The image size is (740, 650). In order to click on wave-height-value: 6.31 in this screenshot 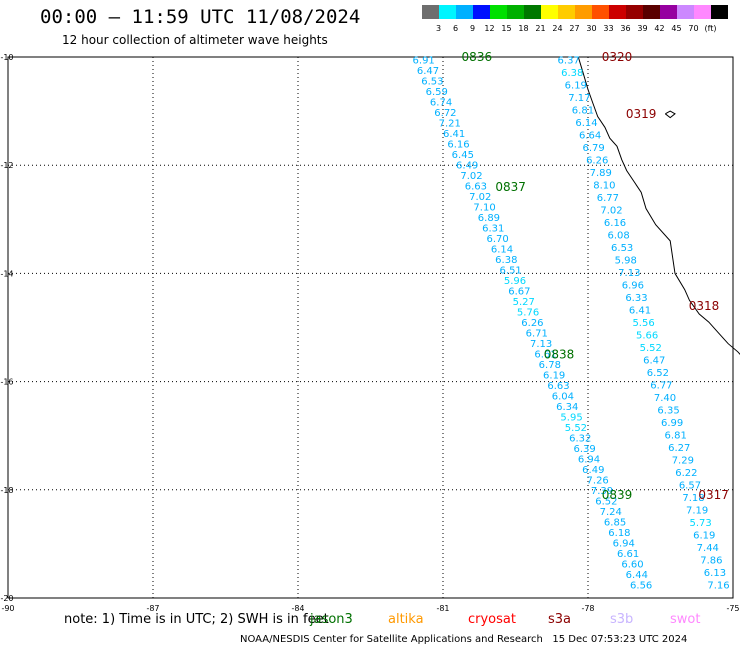, I will do `click(493, 229)`.